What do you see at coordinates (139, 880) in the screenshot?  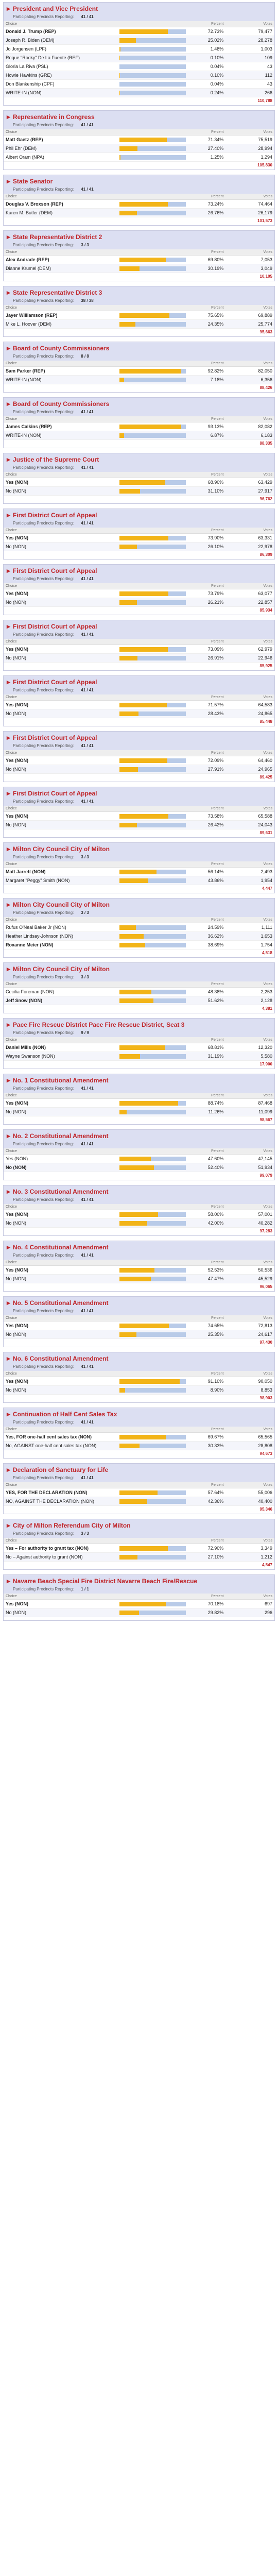 I see `candidate-row: Margaret "Peggy" Smith (NON) 43.86% 1,954` at bounding box center [139, 880].